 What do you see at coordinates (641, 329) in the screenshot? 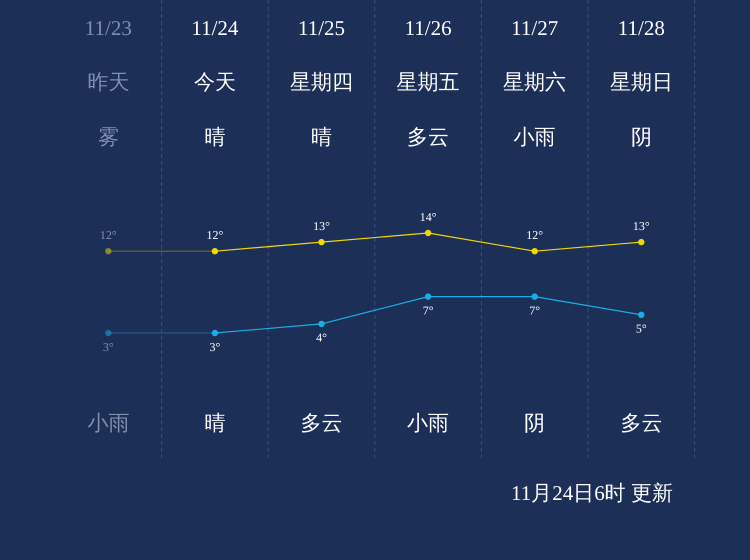
I see `data-label: 5°` at bounding box center [641, 329].